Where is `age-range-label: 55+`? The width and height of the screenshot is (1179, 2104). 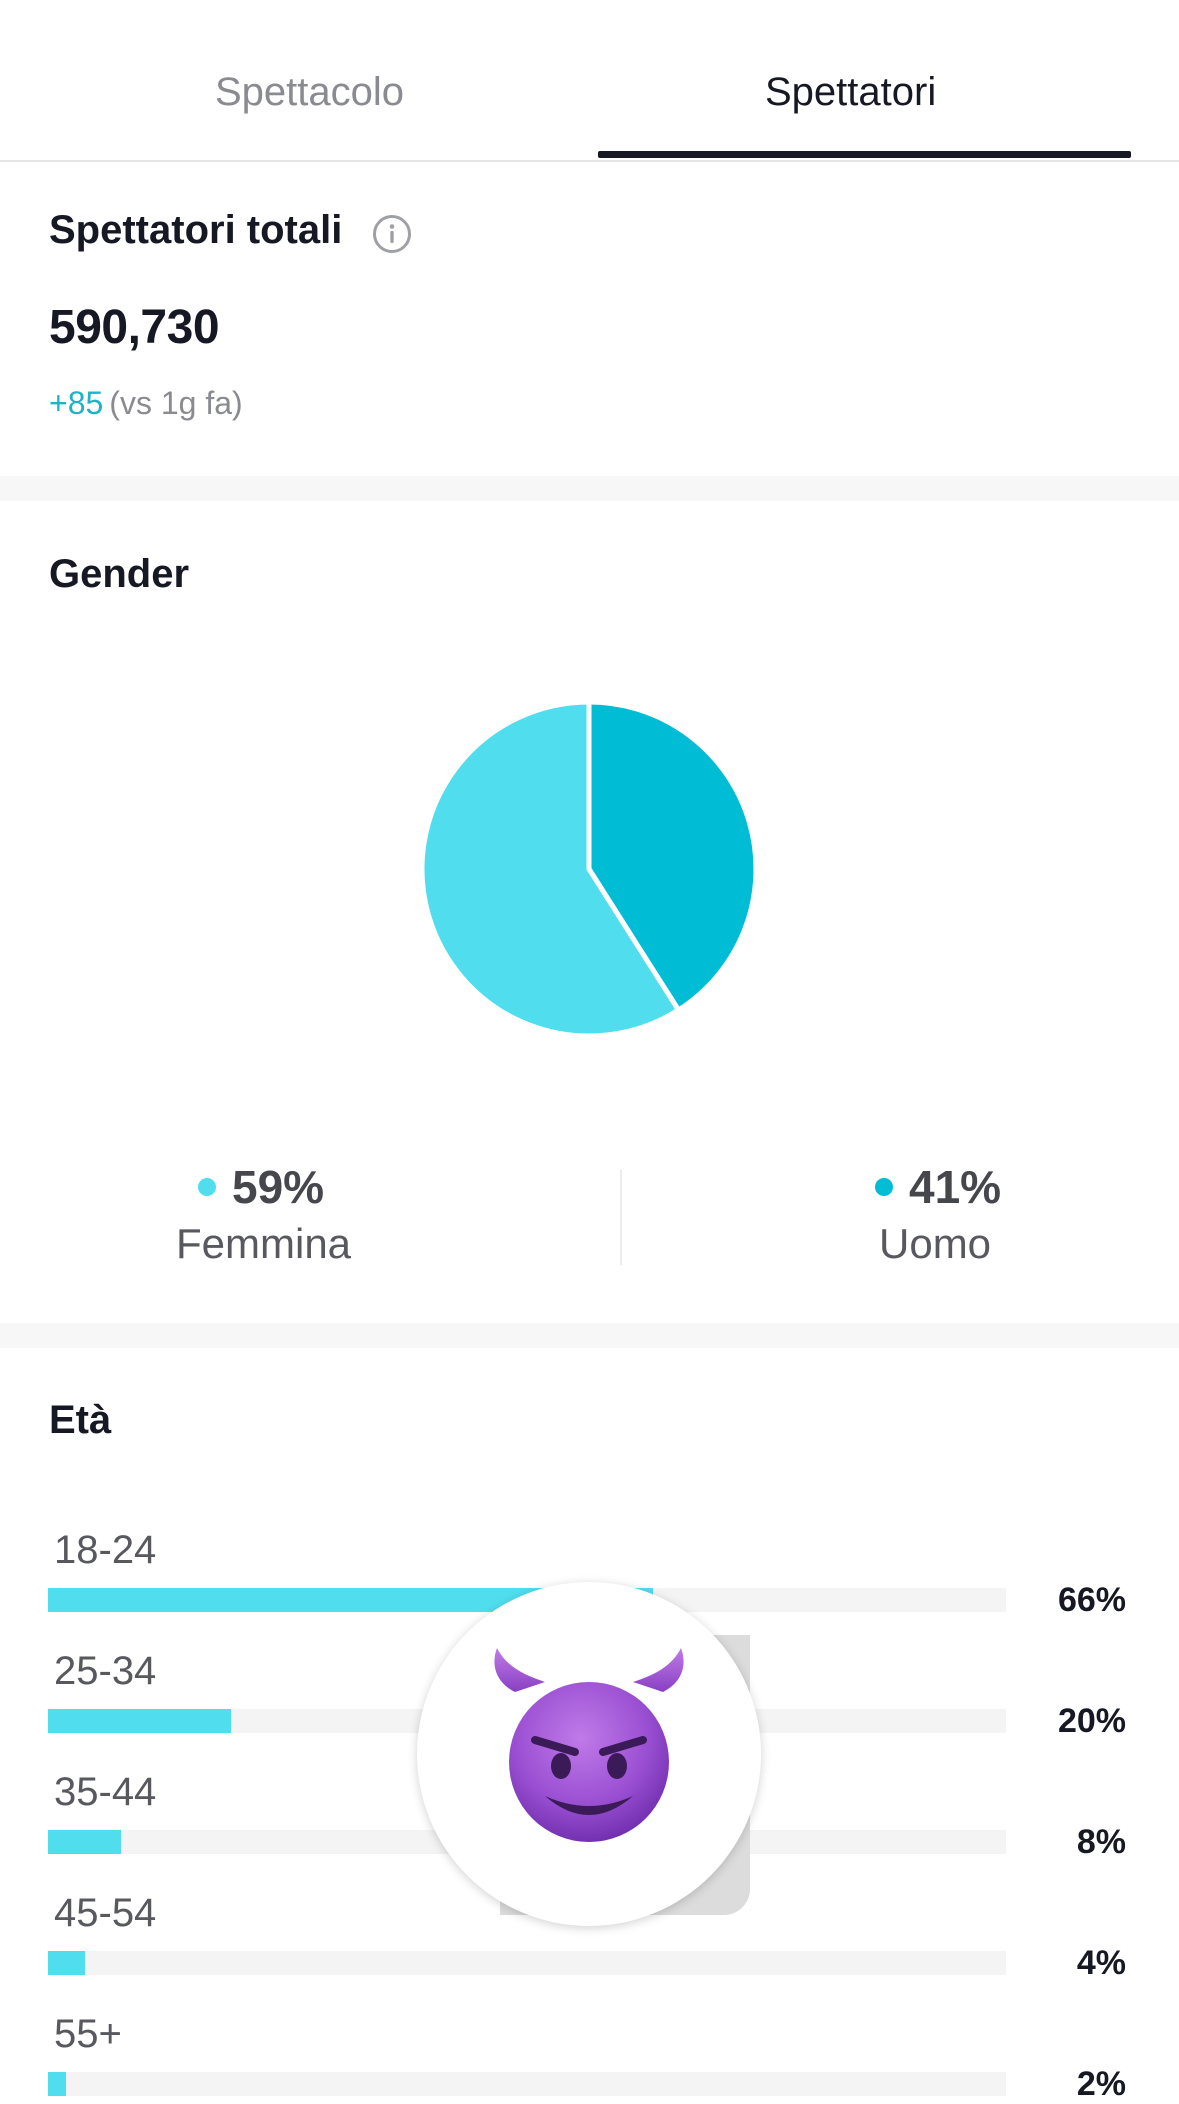
age-range-label: 55+ is located at coordinates (88, 2034).